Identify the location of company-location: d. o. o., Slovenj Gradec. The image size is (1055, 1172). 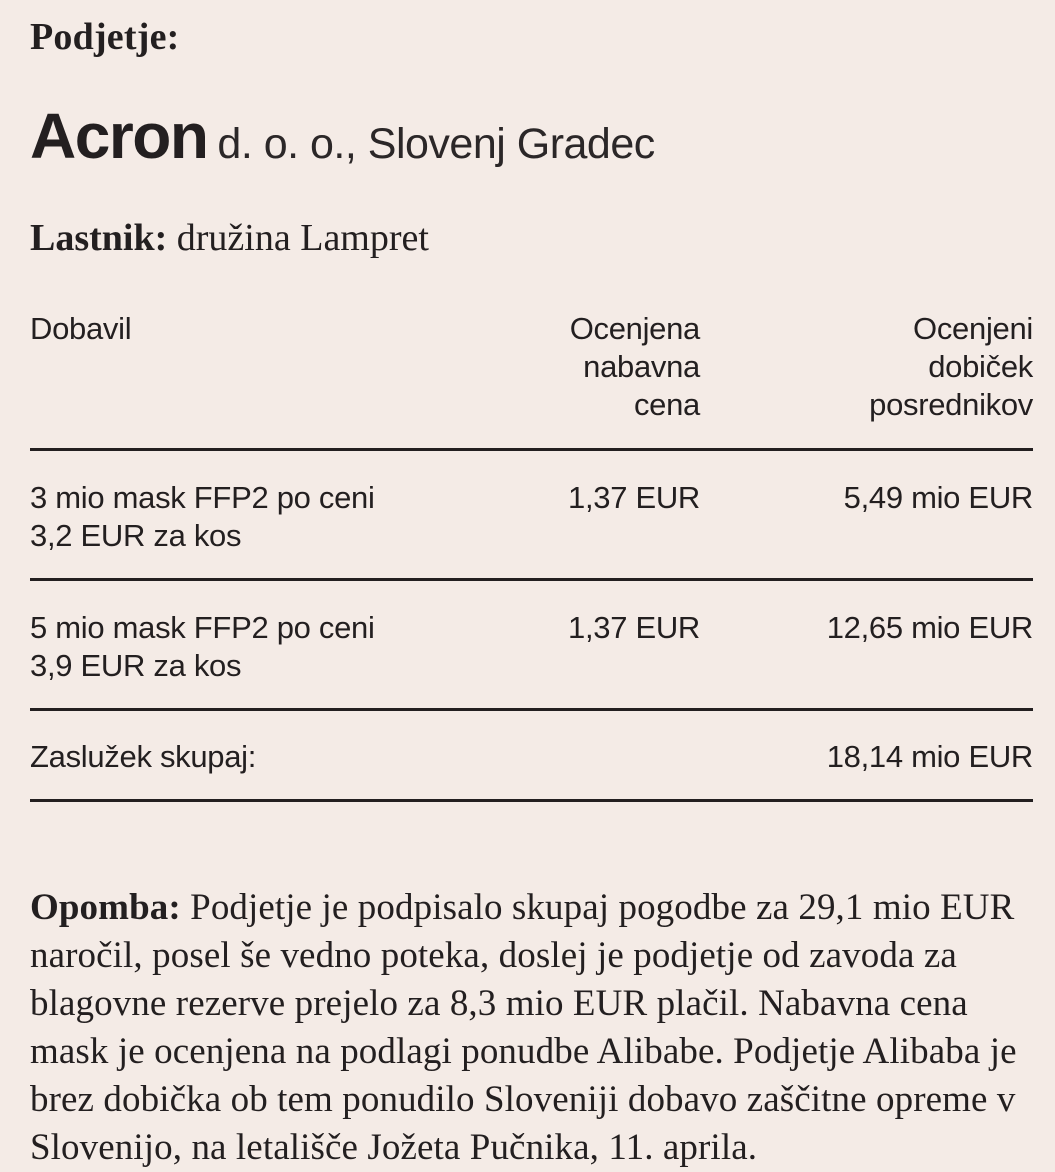
(436, 143).